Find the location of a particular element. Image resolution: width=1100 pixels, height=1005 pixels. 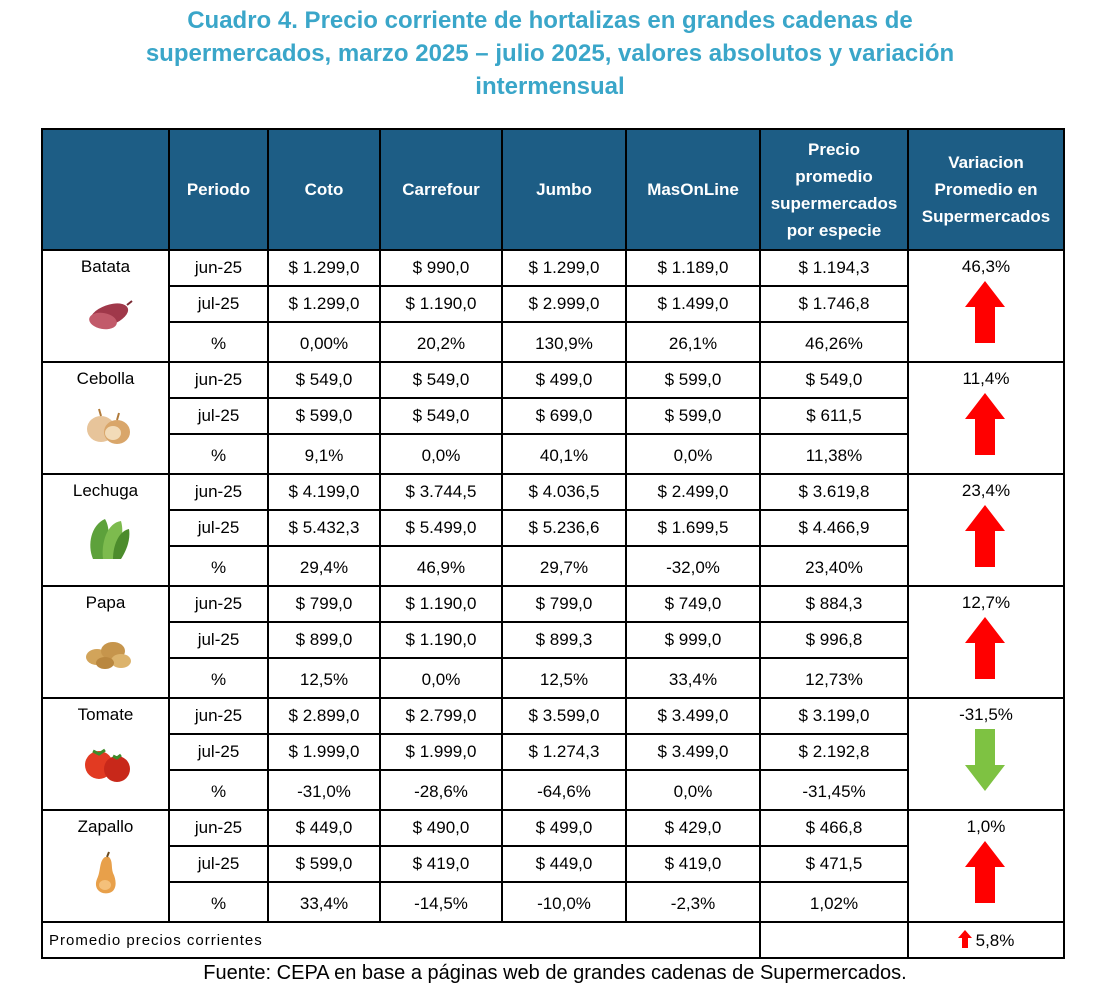

header-masonline: MasOnLine is located at coordinates (693, 189).